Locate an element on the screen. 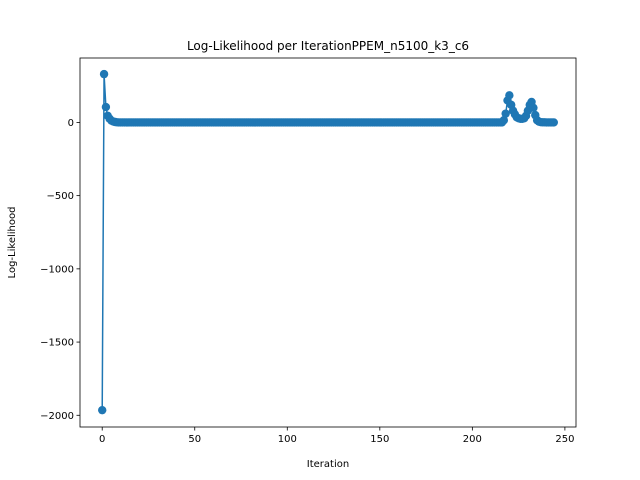 This screenshot has height=480, width=640. y-tick-label: −2000 is located at coordinates (57, 416).